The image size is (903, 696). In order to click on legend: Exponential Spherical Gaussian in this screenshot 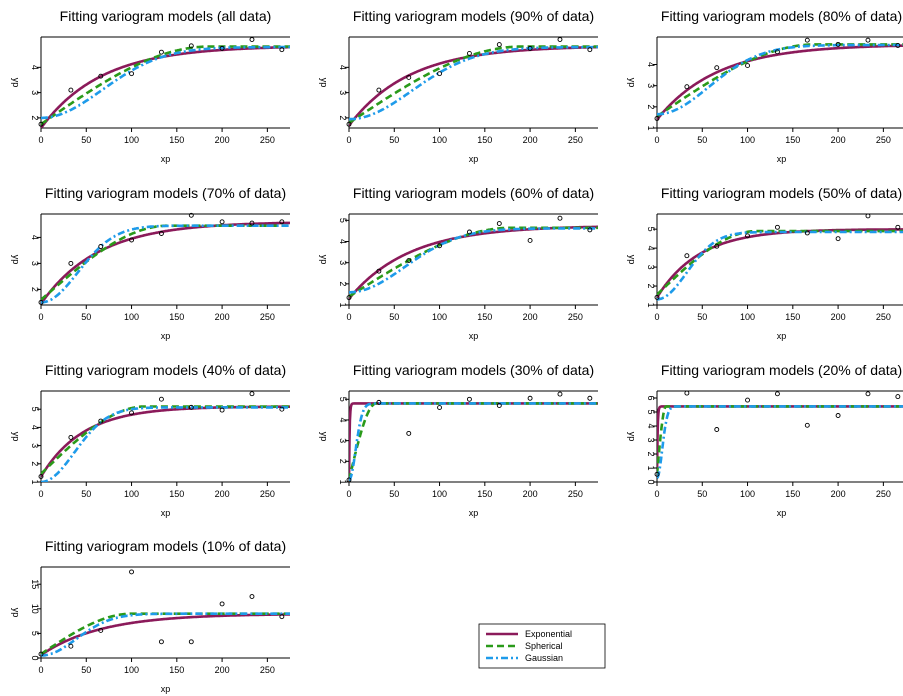, I will do `click(542, 646)`.